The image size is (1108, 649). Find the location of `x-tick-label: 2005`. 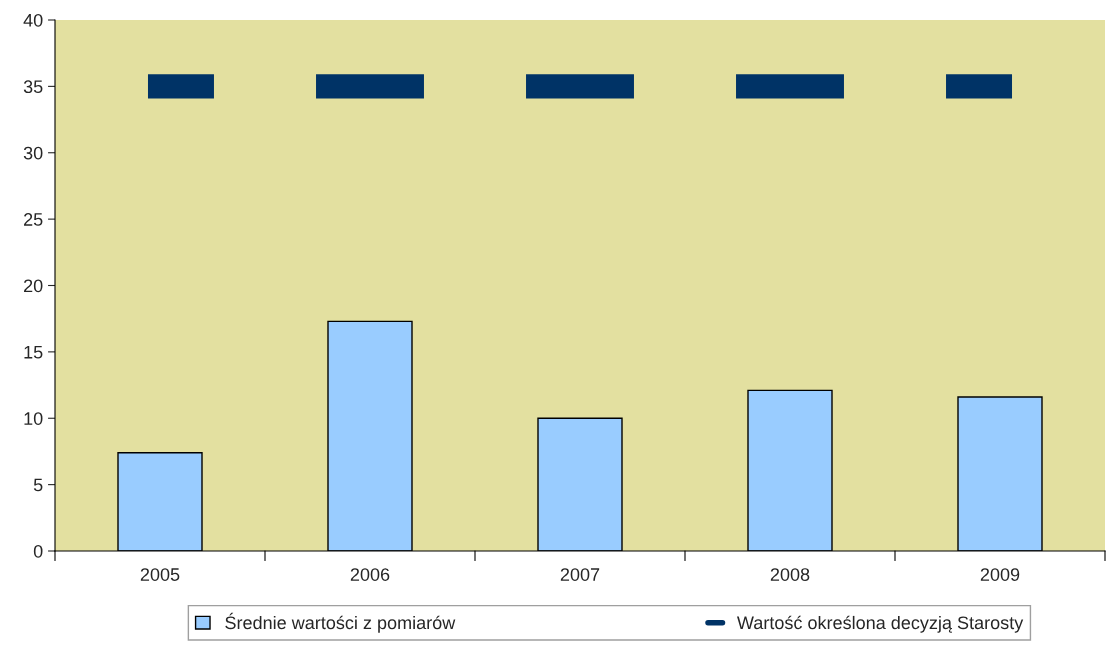

x-tick-label: 2005 is located at coordinates (160, 574).